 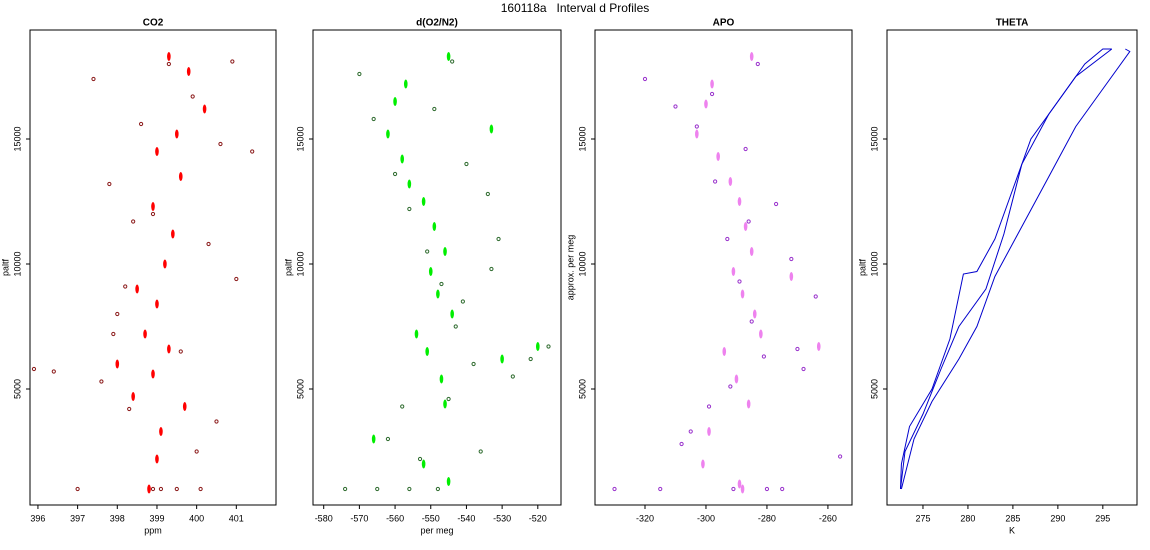 I want to click on x-tick-label: 275, so click(x=922, y=518).